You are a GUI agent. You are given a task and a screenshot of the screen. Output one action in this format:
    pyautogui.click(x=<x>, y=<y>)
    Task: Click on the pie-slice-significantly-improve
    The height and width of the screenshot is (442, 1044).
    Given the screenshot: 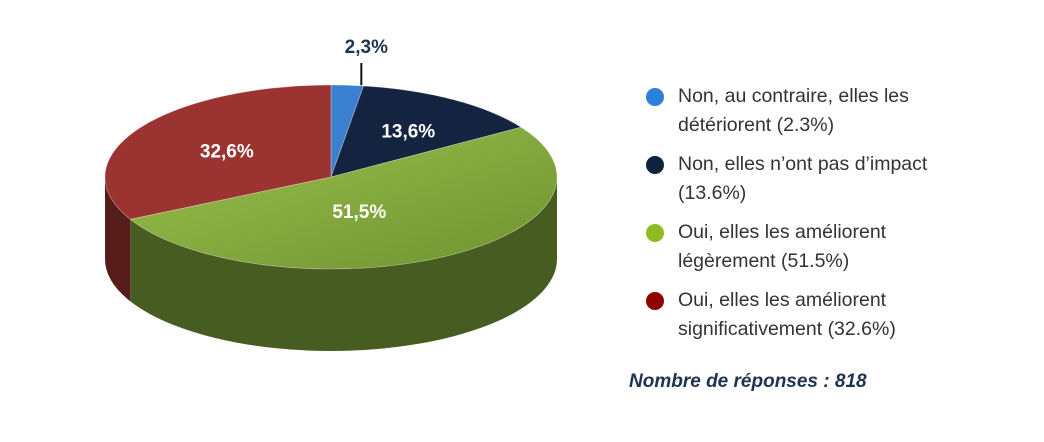 What is the action you would take?
    pyautogui.click(x=218, y=152)
    